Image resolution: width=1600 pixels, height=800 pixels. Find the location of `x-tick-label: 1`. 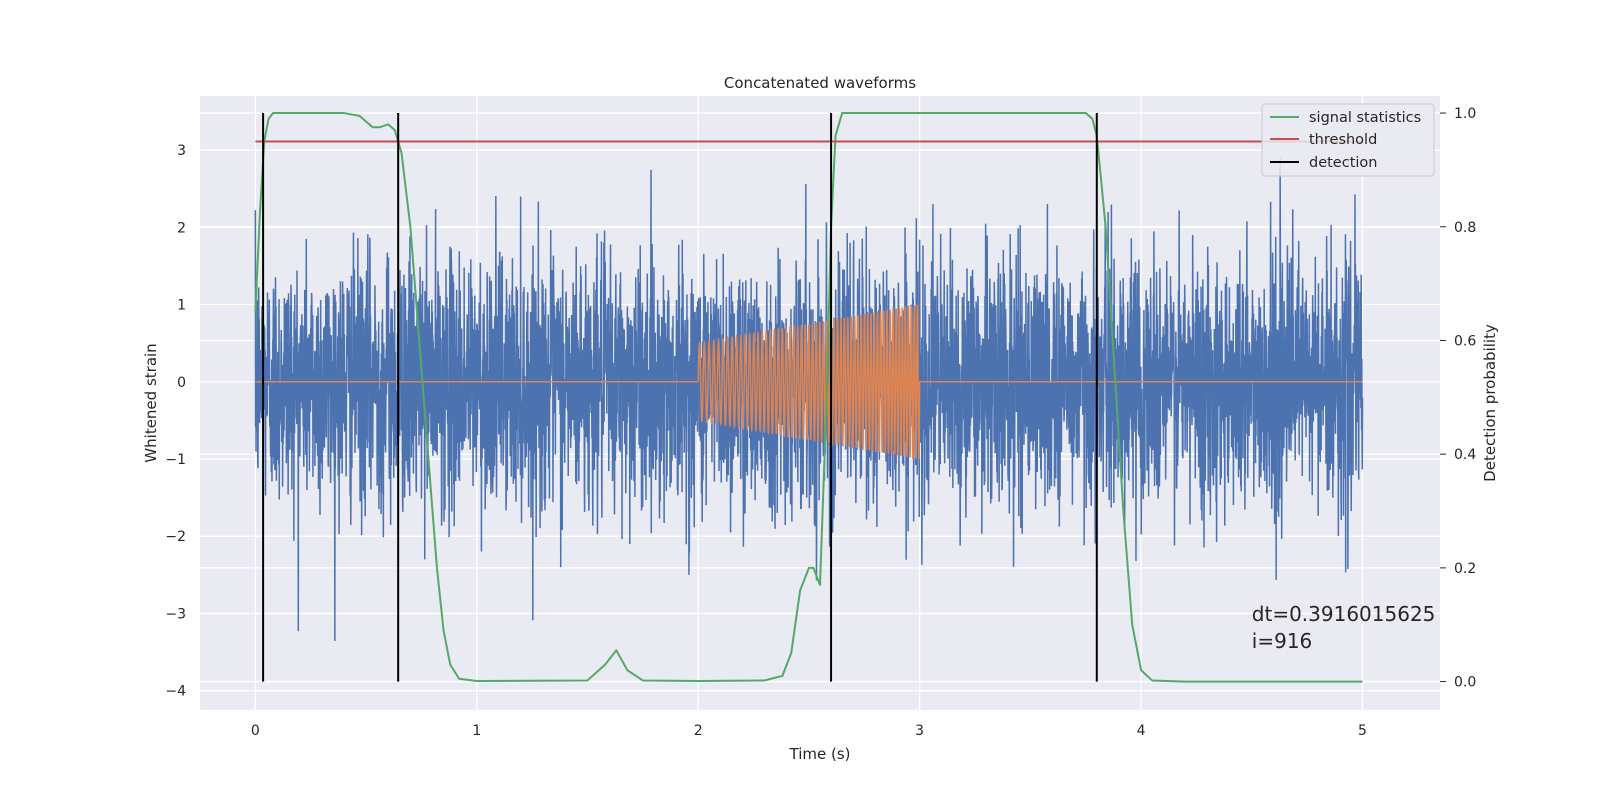

x-tick-label: 1 is located at coordinates (476, 731).